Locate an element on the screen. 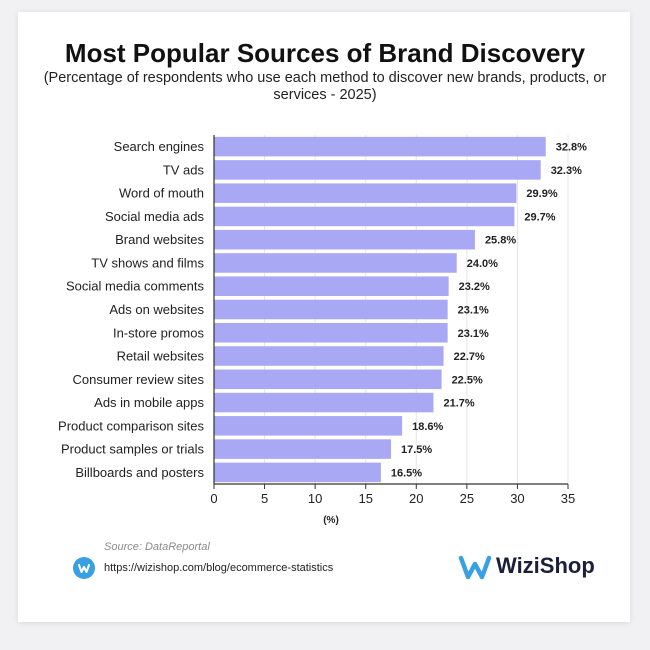  x-tick-label: 0 is located at coordinates (213, 498).